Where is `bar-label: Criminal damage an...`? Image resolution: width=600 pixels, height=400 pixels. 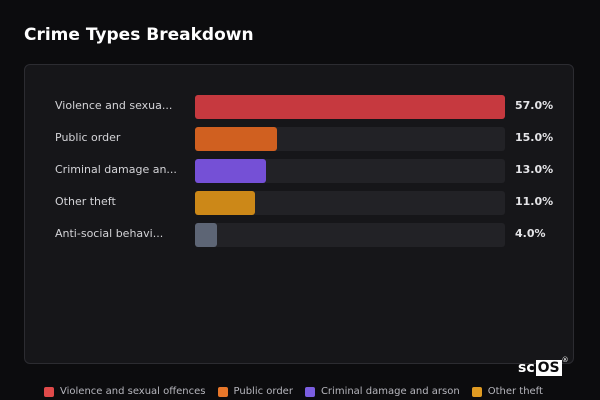
bar-label: Criminal damage an... is located at coordinates (116, 169).